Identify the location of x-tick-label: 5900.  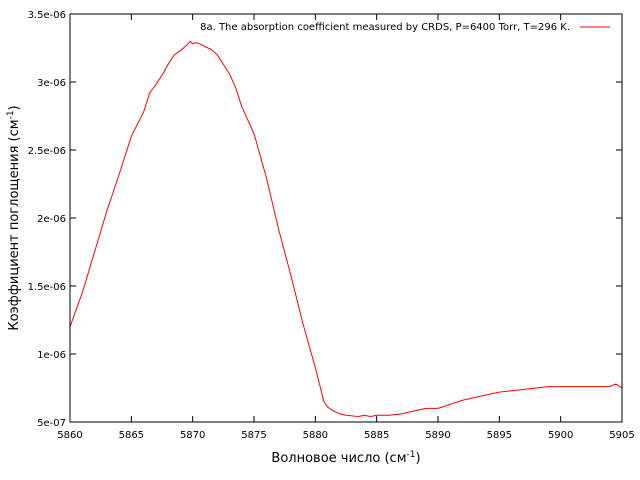
(560, 435).